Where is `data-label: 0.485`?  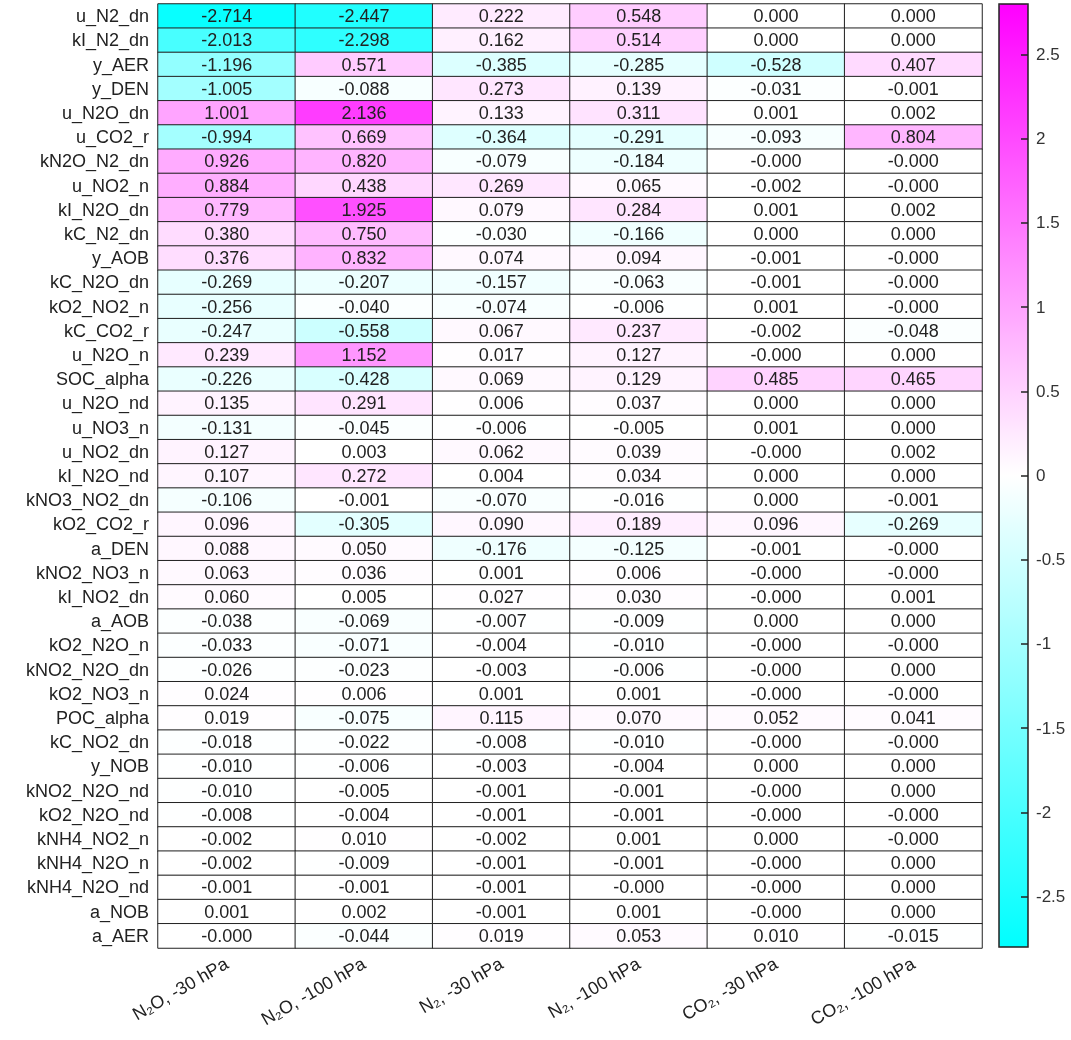
data-label: 0.485 is located at coordinates (776, 379).